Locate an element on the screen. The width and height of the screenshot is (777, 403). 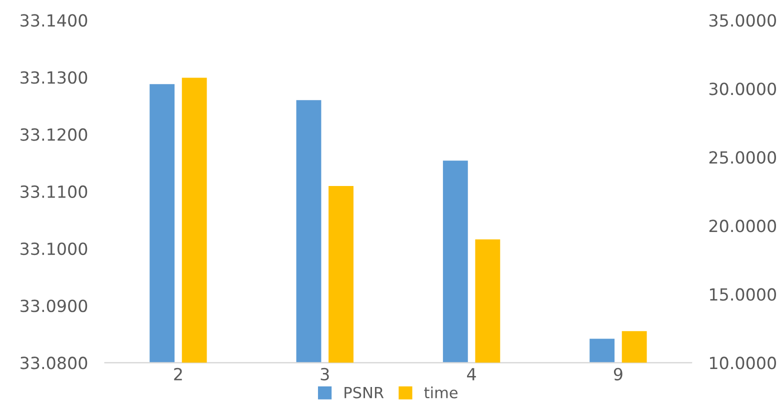
x-tick-label: 3 is located at coordinates (324, 374).